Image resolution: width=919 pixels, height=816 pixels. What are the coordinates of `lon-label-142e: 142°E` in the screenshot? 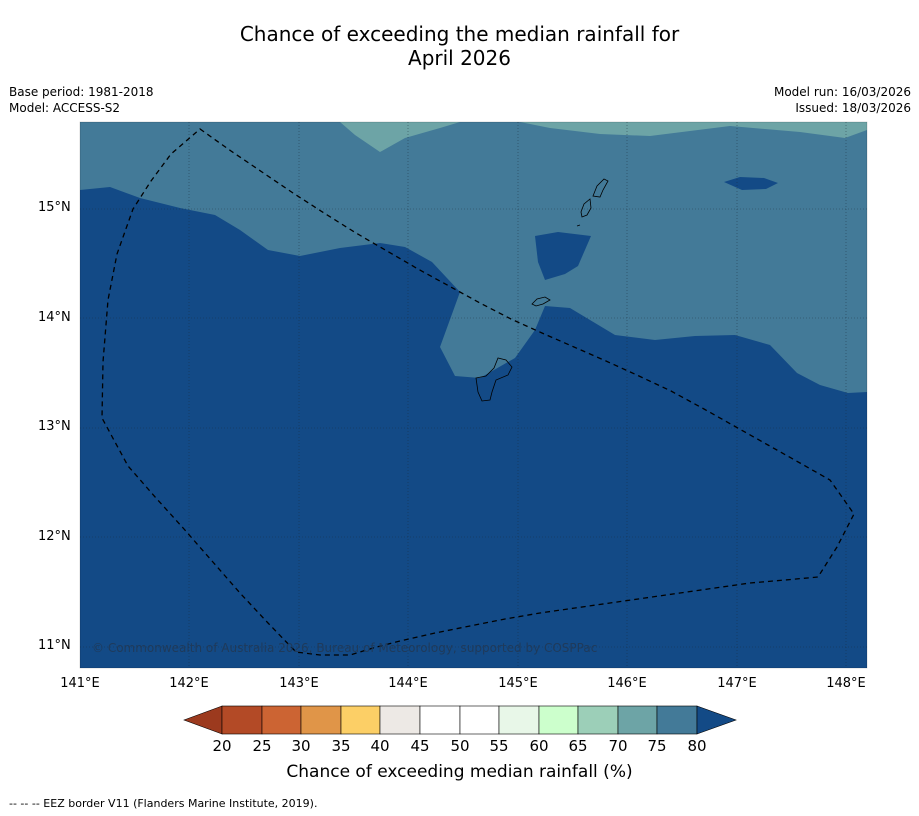 It's located at (189, 683).